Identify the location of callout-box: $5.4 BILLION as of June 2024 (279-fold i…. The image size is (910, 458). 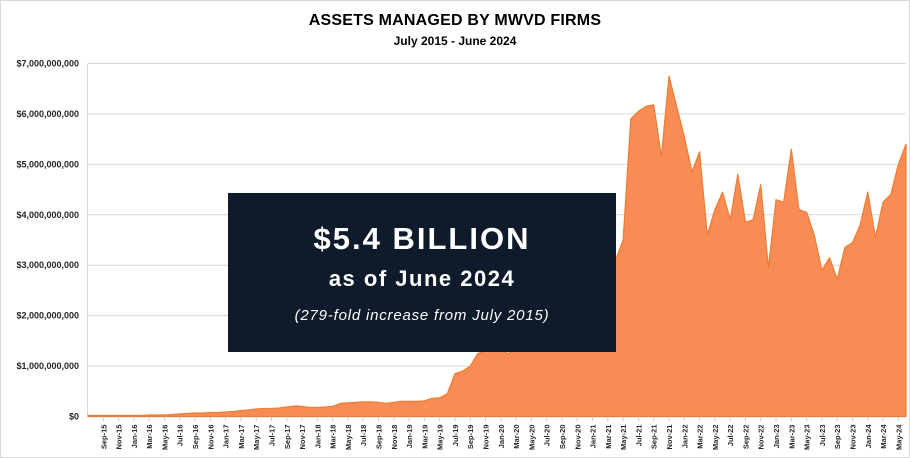
(422, 272).